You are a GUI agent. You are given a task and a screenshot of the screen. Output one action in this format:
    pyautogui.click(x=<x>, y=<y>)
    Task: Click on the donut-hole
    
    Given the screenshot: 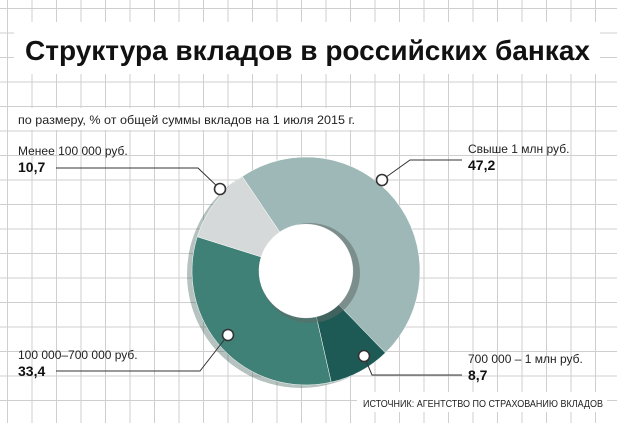 What is the action you would take?
    pyautogui.click(x=309, y=273)
    